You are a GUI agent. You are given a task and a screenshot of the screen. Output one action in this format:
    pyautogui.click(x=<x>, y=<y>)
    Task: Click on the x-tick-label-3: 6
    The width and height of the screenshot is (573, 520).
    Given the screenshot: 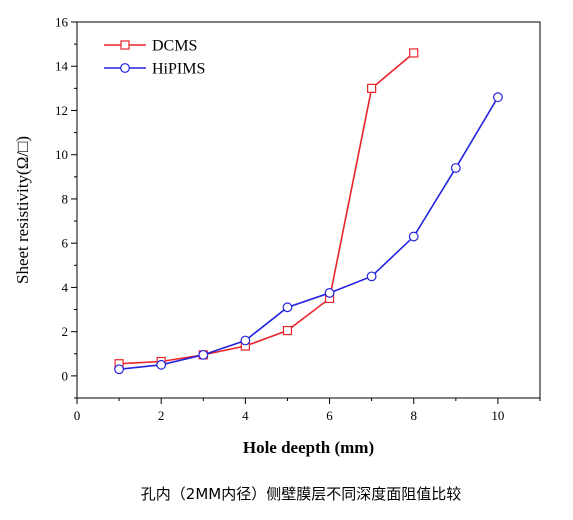 What is the action you would take?
    pyautogui.click(x=329, y=415)
    